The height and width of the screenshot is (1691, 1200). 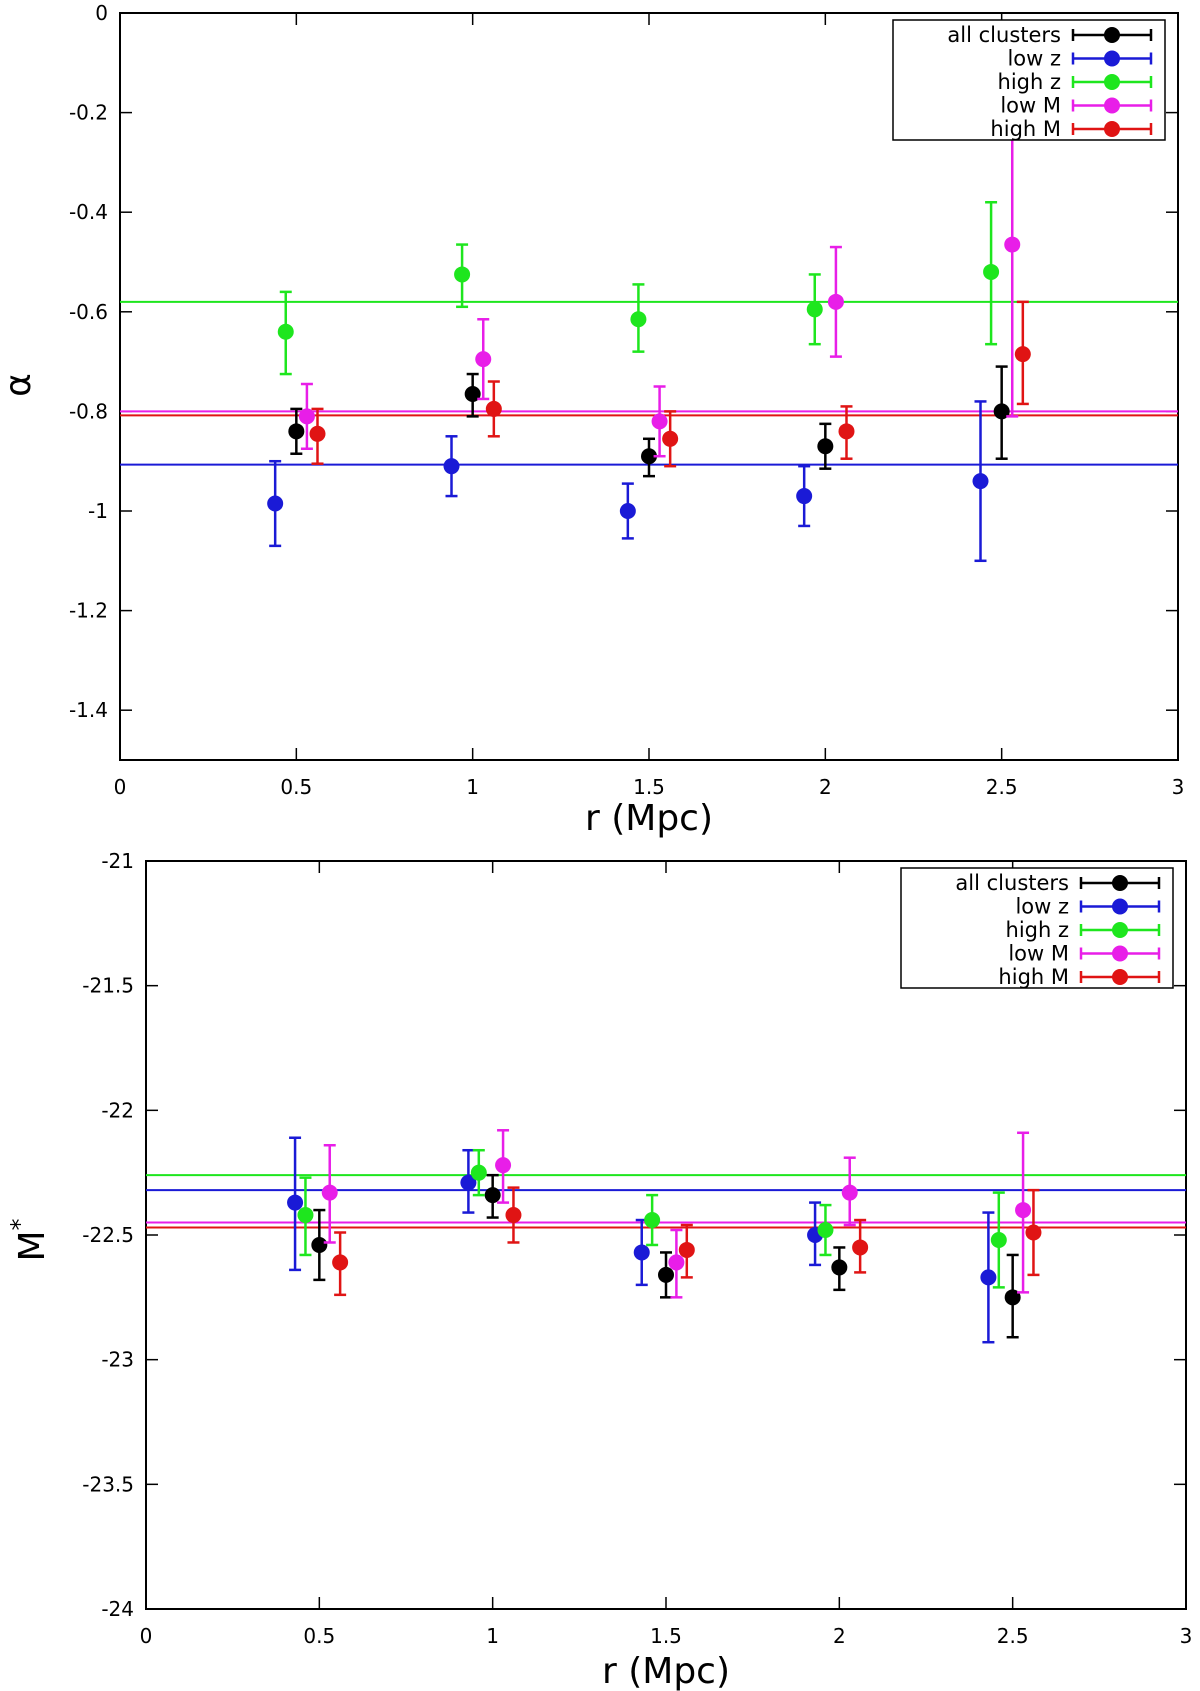 What do you see at coordinates (101, 13) in the screenshot?
I see `y-tick-label: 0` at bounding box center [101, 13].